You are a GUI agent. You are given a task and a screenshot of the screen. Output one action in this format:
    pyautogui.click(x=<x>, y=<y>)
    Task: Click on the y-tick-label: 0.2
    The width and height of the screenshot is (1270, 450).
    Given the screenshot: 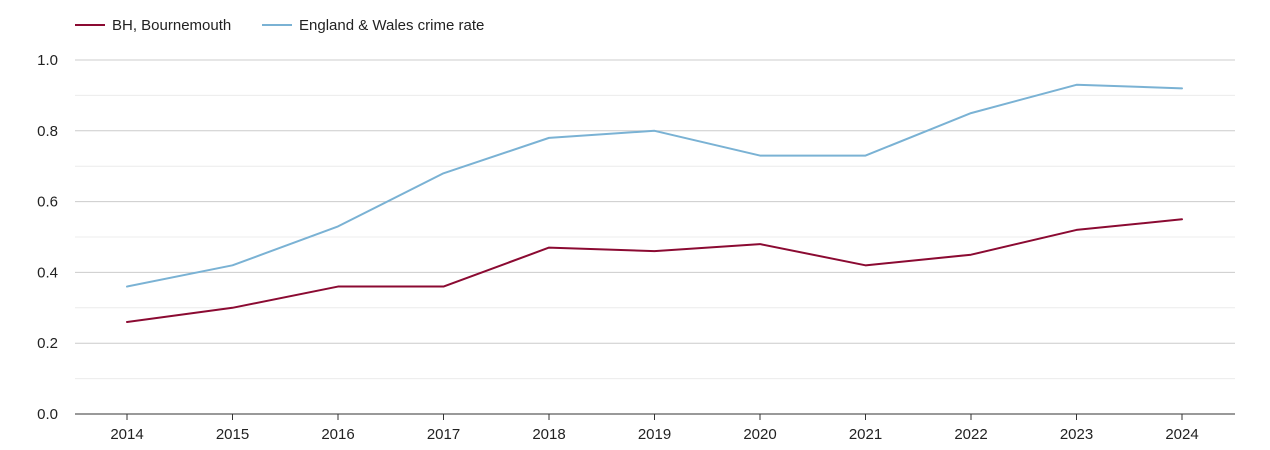 What is the action you would take?
    pyautogui.click(x=47, y=343)
    